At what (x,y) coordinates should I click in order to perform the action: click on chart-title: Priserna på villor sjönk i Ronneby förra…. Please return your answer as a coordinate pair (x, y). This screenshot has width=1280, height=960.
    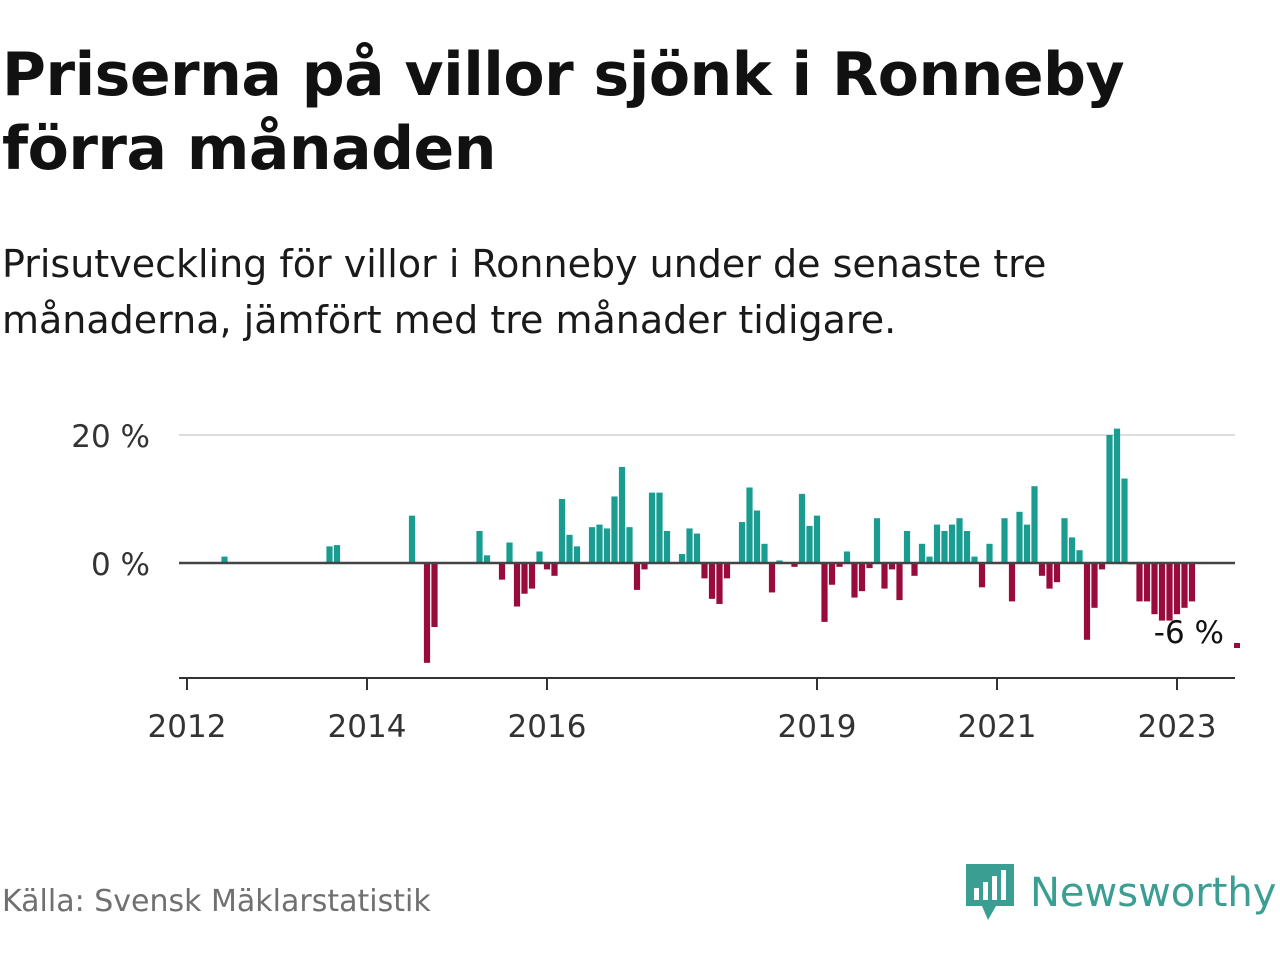
    Looking at the image, I should click on (563, 112).